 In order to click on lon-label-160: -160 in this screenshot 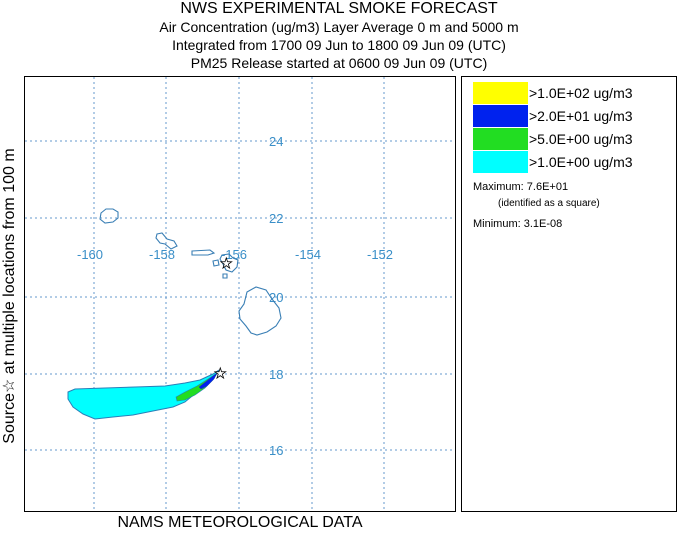, I will do `click(90, 254)`.